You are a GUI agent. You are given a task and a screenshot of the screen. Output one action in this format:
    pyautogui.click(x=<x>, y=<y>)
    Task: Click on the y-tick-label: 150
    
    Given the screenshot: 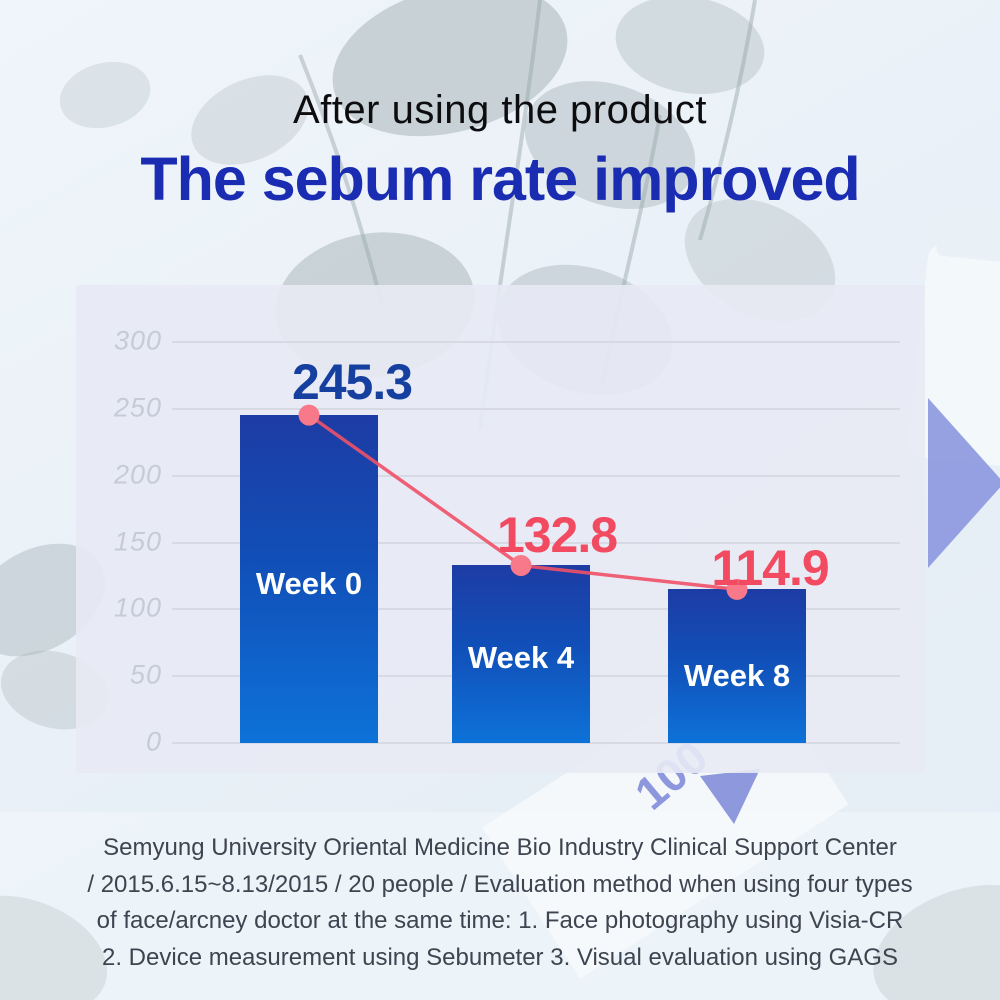 What is the action you would take?
    pyautogui.click(x=137, y=541)
    